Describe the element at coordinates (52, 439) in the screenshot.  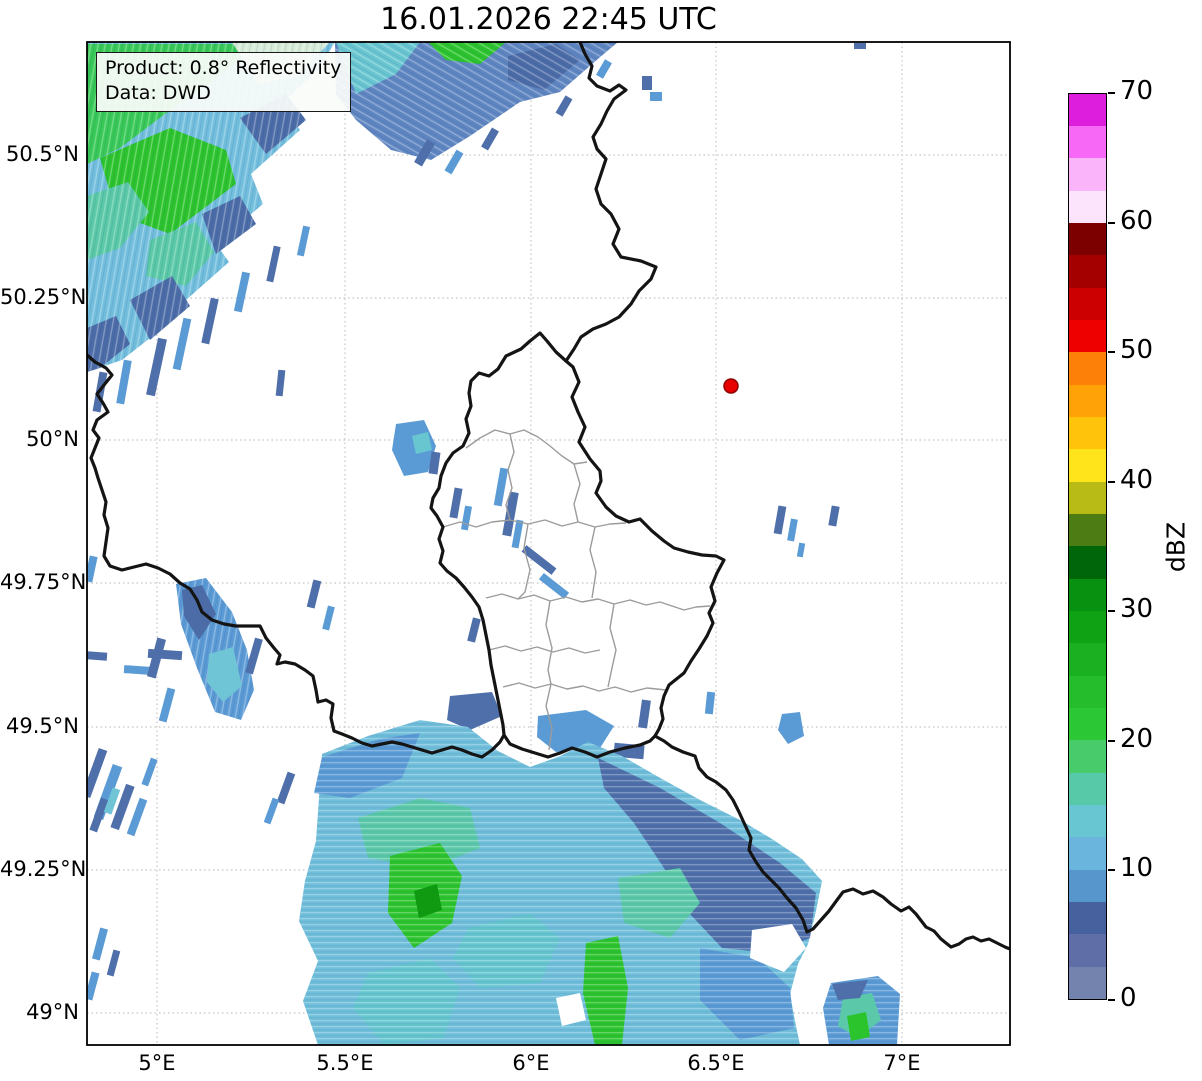
I see `lat-tick-label: 50°N` at that location.